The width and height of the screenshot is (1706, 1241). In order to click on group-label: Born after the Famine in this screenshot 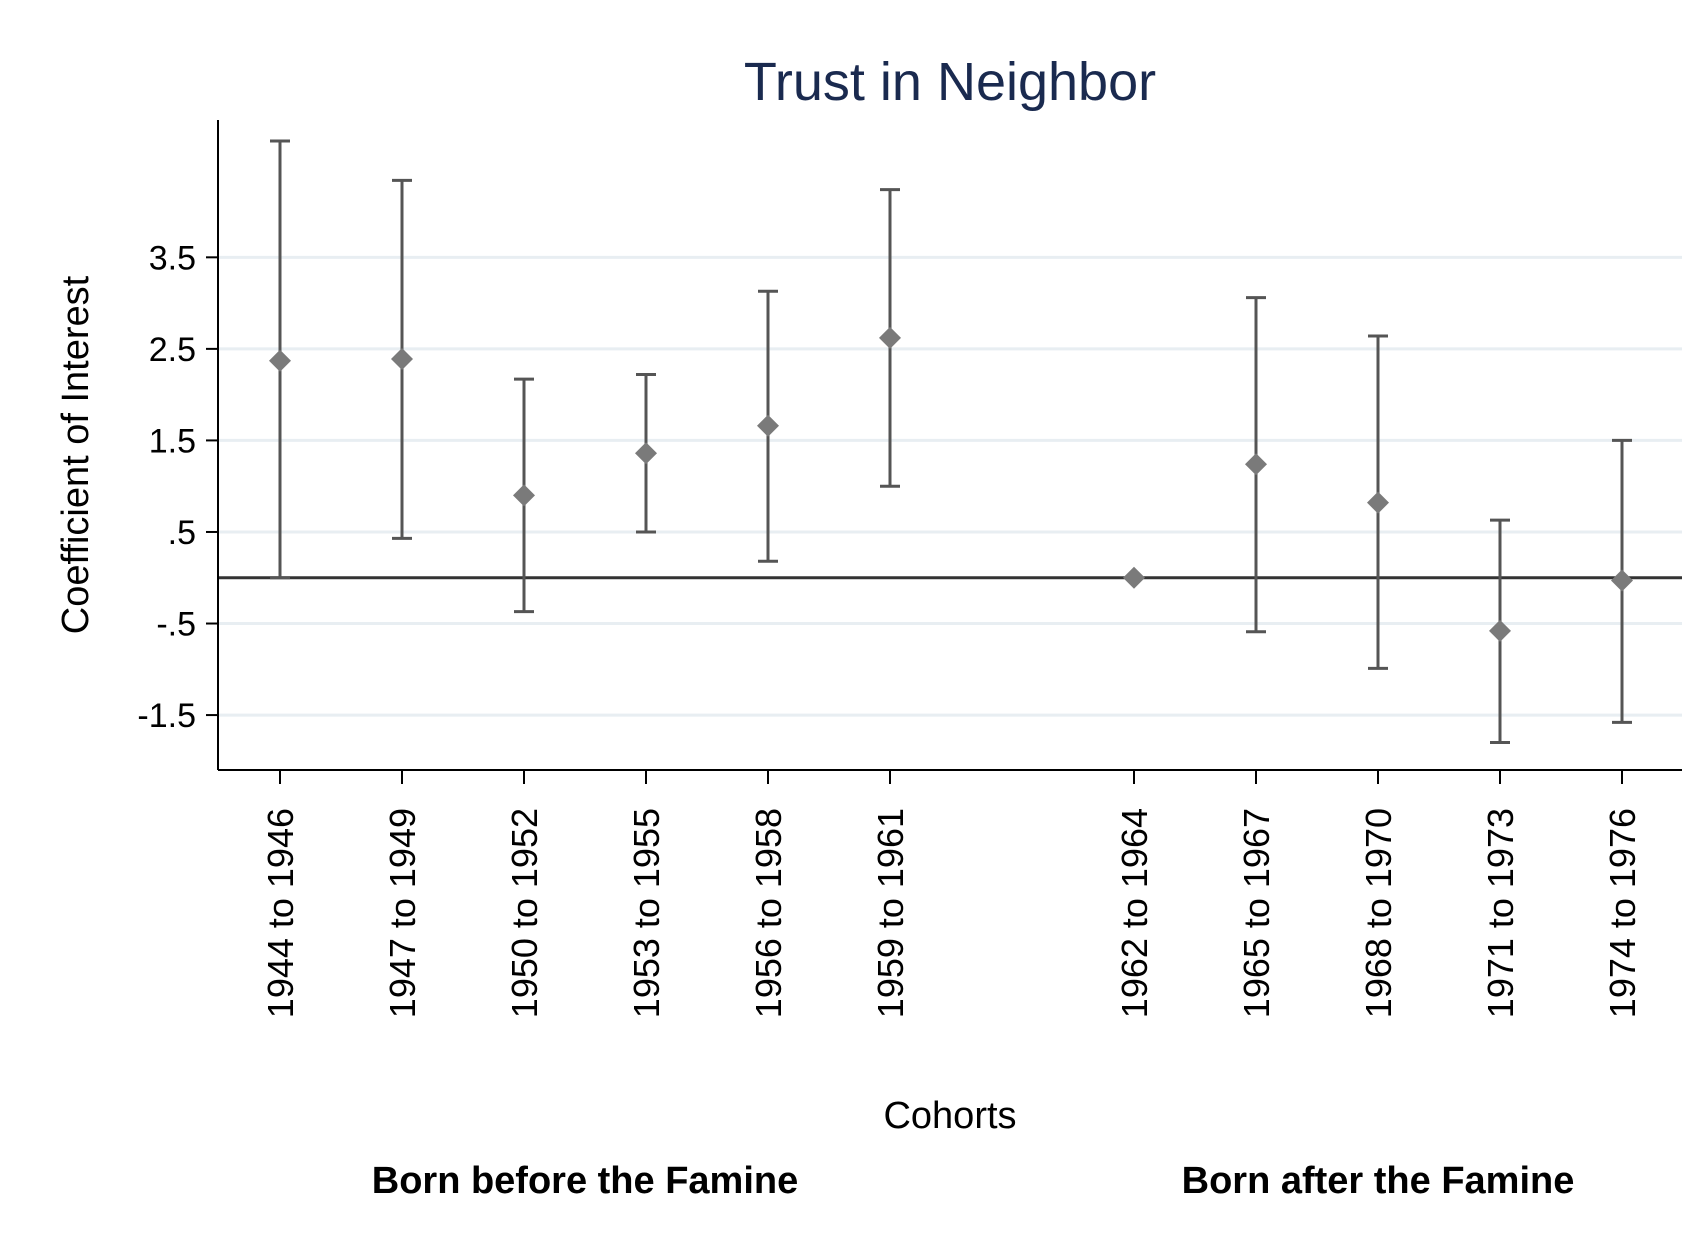, I will do `click(1378, 1181)`.